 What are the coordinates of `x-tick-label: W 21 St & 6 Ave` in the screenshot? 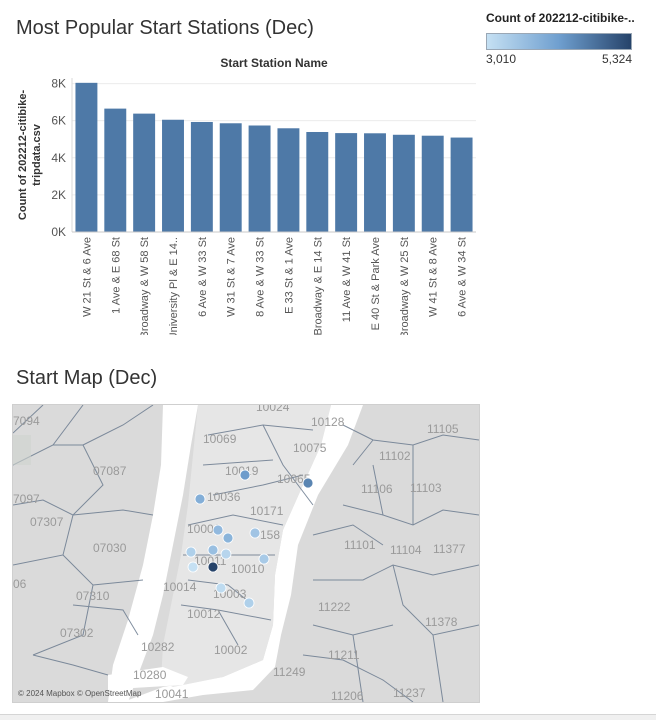 It's located at (87, 277).